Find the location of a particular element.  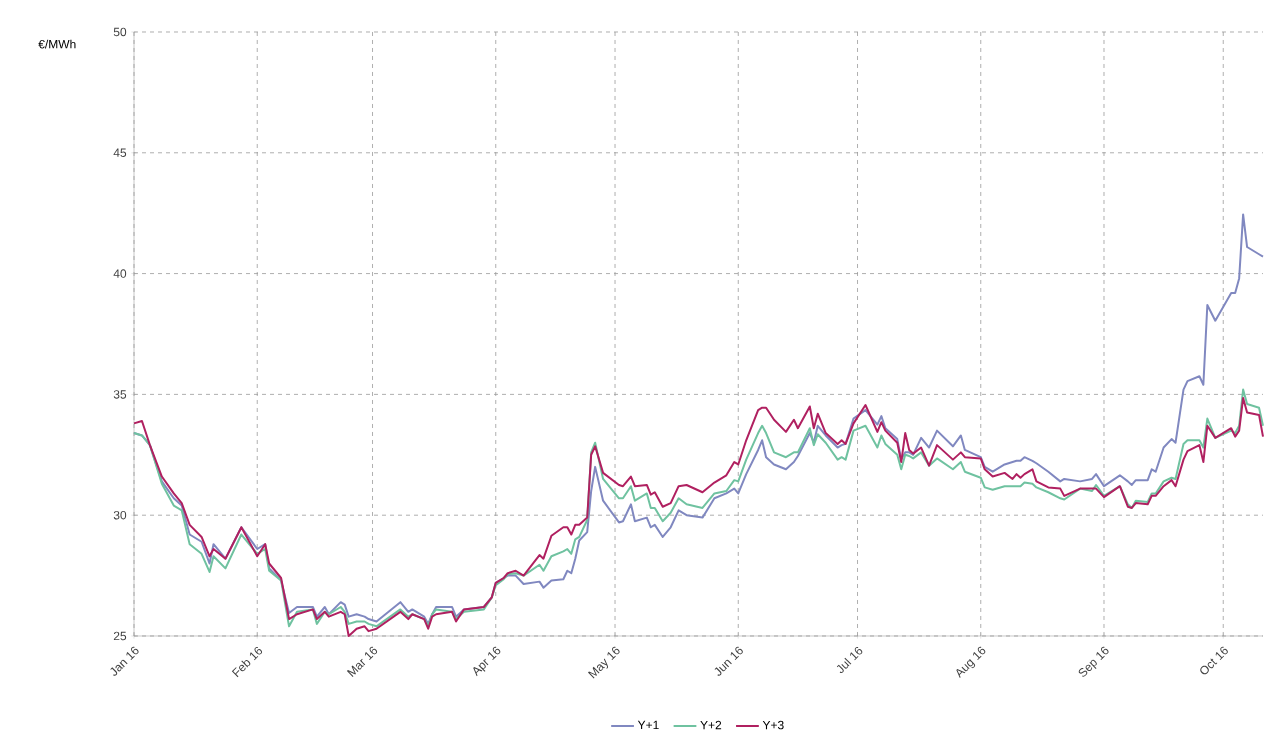

y-axis-title: €/MWh is located at coordinates (57, 44).